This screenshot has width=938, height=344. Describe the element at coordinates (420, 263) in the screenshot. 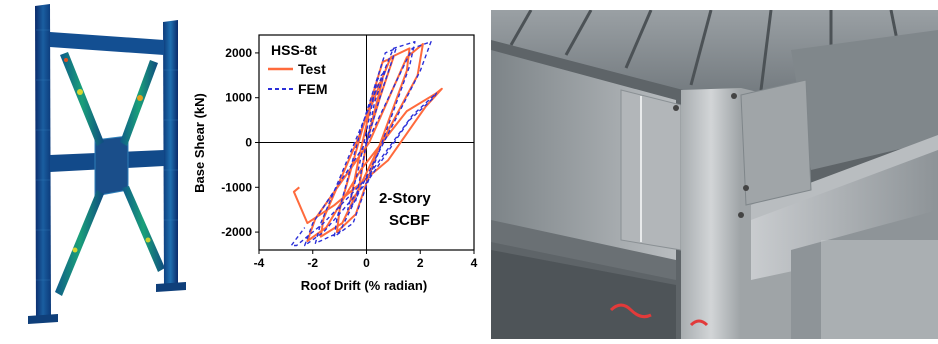

I see `x-tick-label: 2` at that location.